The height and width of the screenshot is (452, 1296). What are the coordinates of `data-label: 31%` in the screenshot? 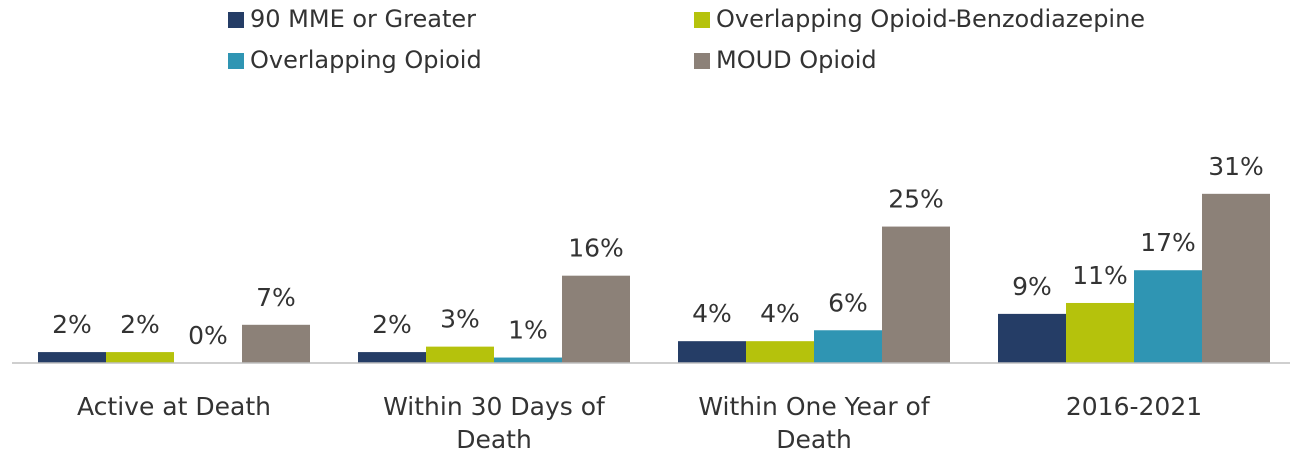 It's located at (1236, 166).